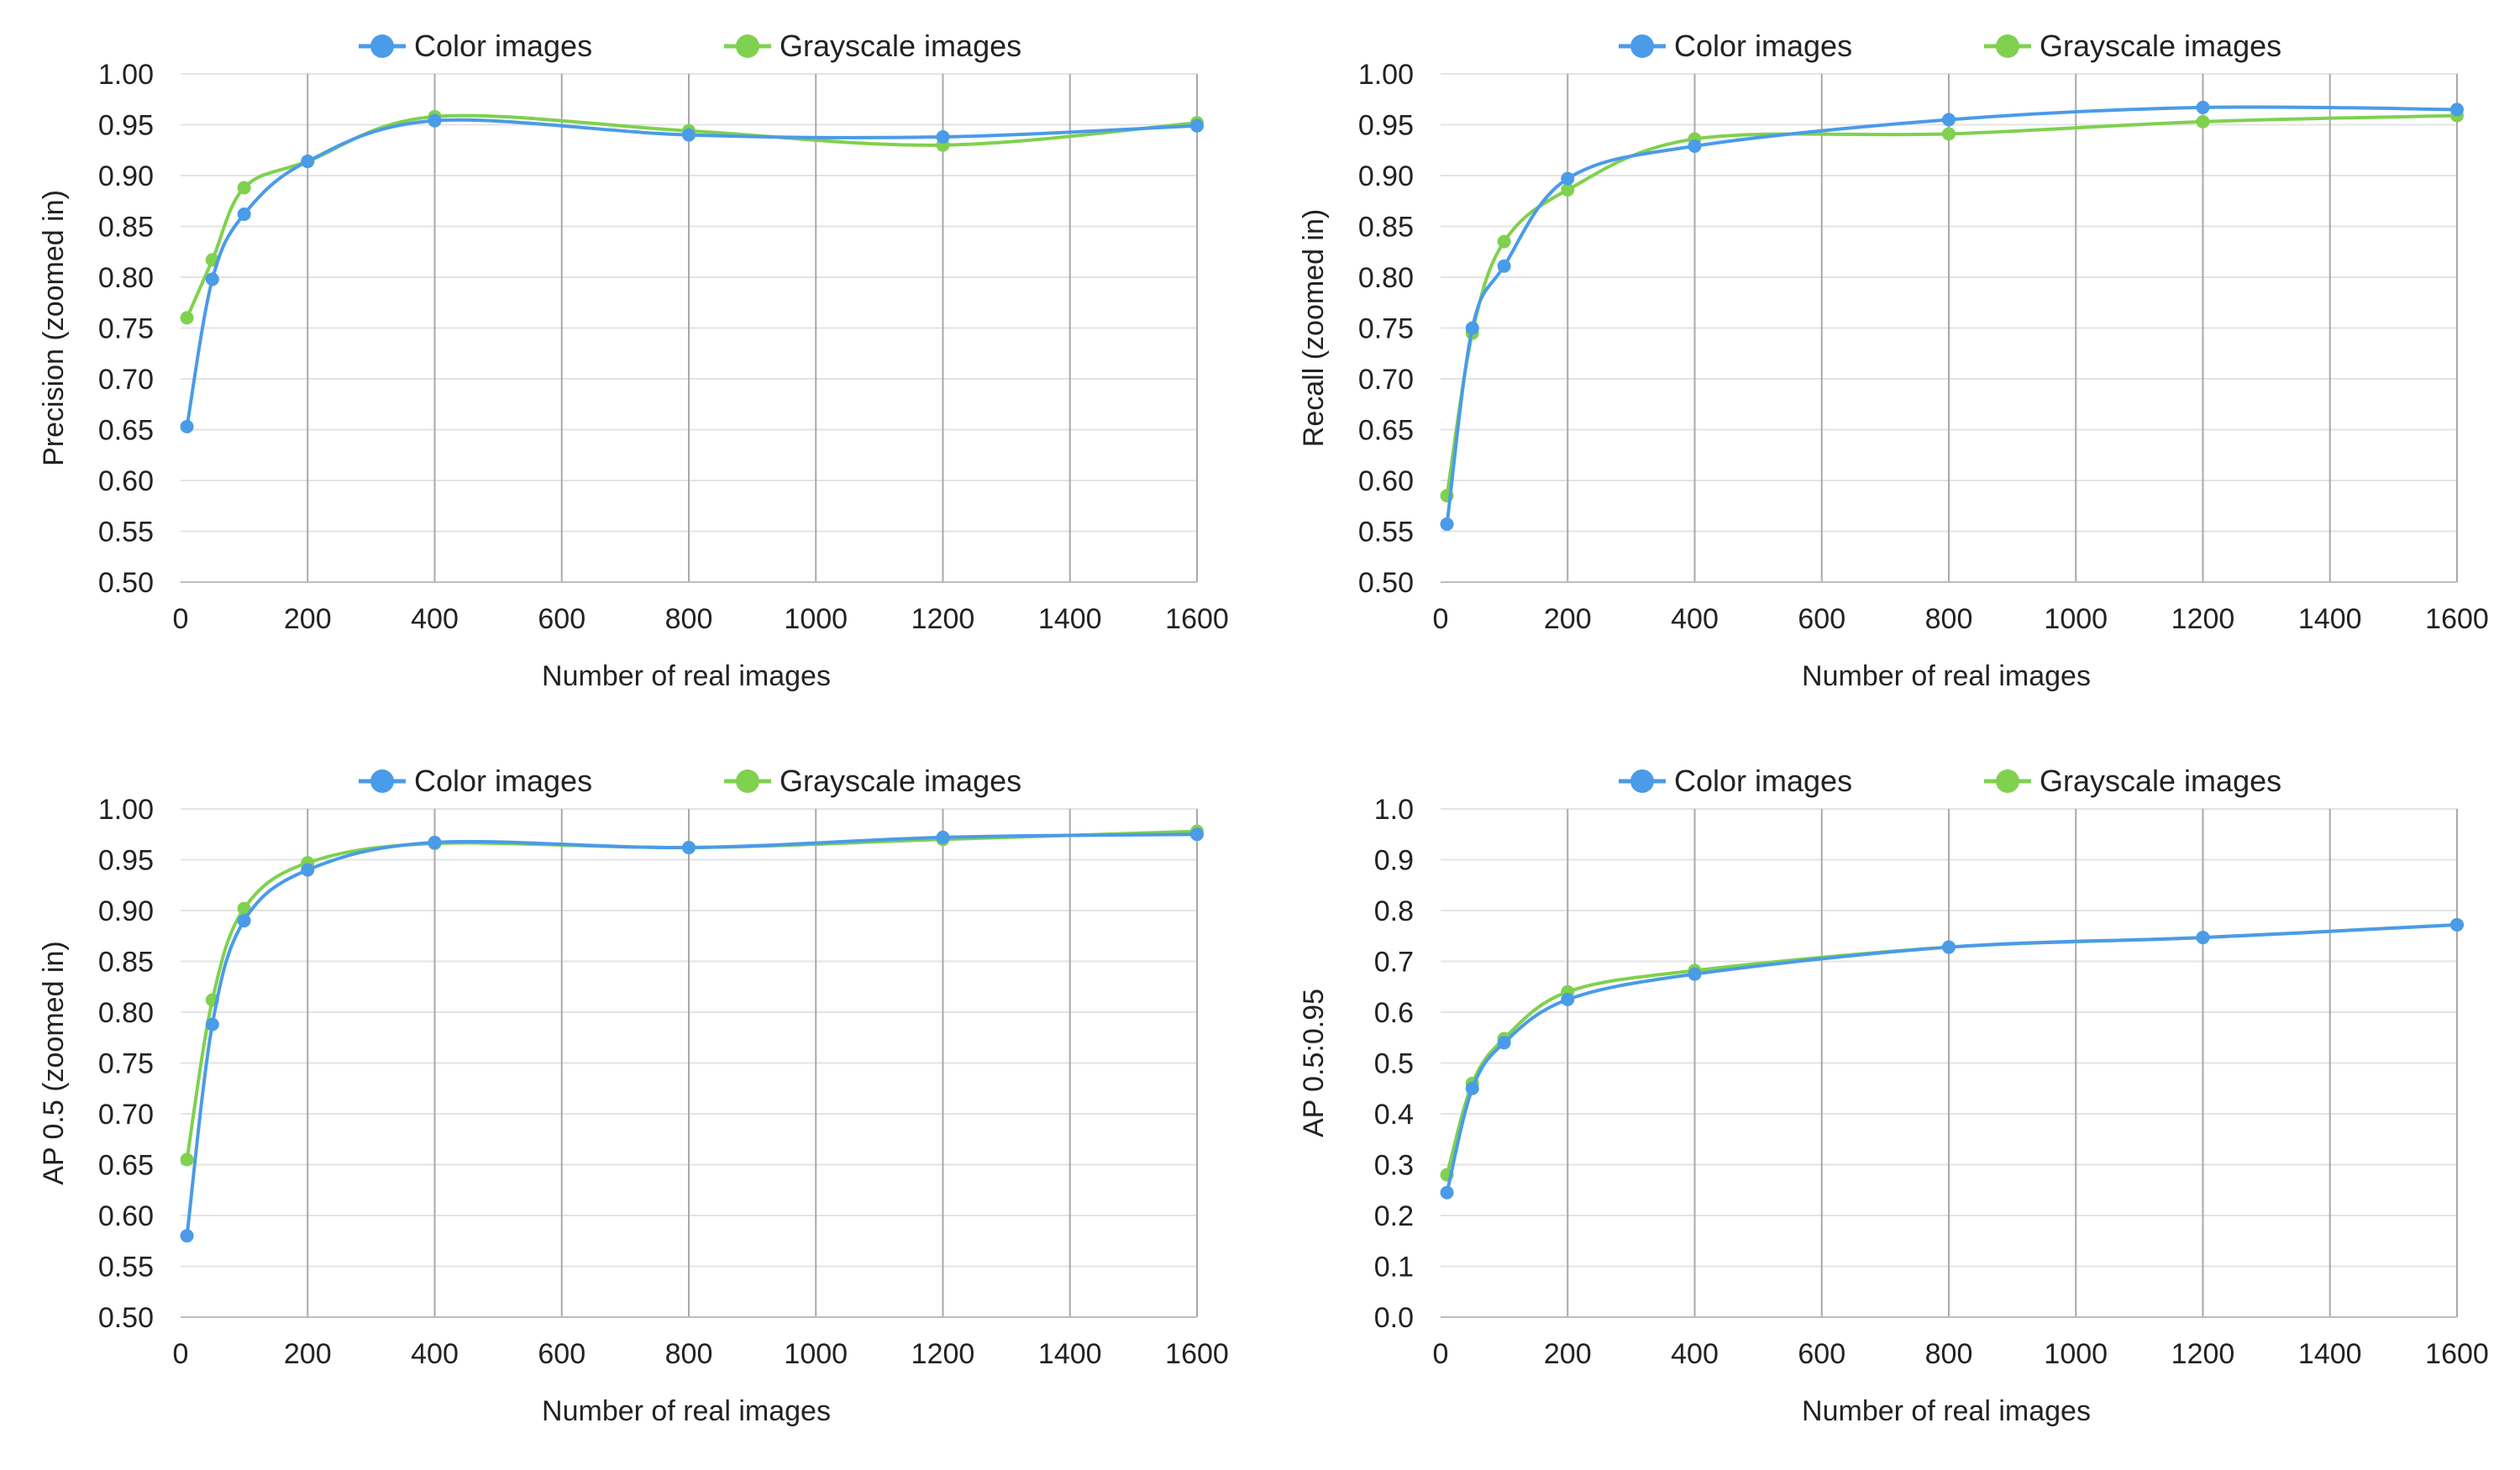 The height and width of the screenshot is (1470, 2520). I want to click on y-tick-label: 0.9, so click(1394, 861).